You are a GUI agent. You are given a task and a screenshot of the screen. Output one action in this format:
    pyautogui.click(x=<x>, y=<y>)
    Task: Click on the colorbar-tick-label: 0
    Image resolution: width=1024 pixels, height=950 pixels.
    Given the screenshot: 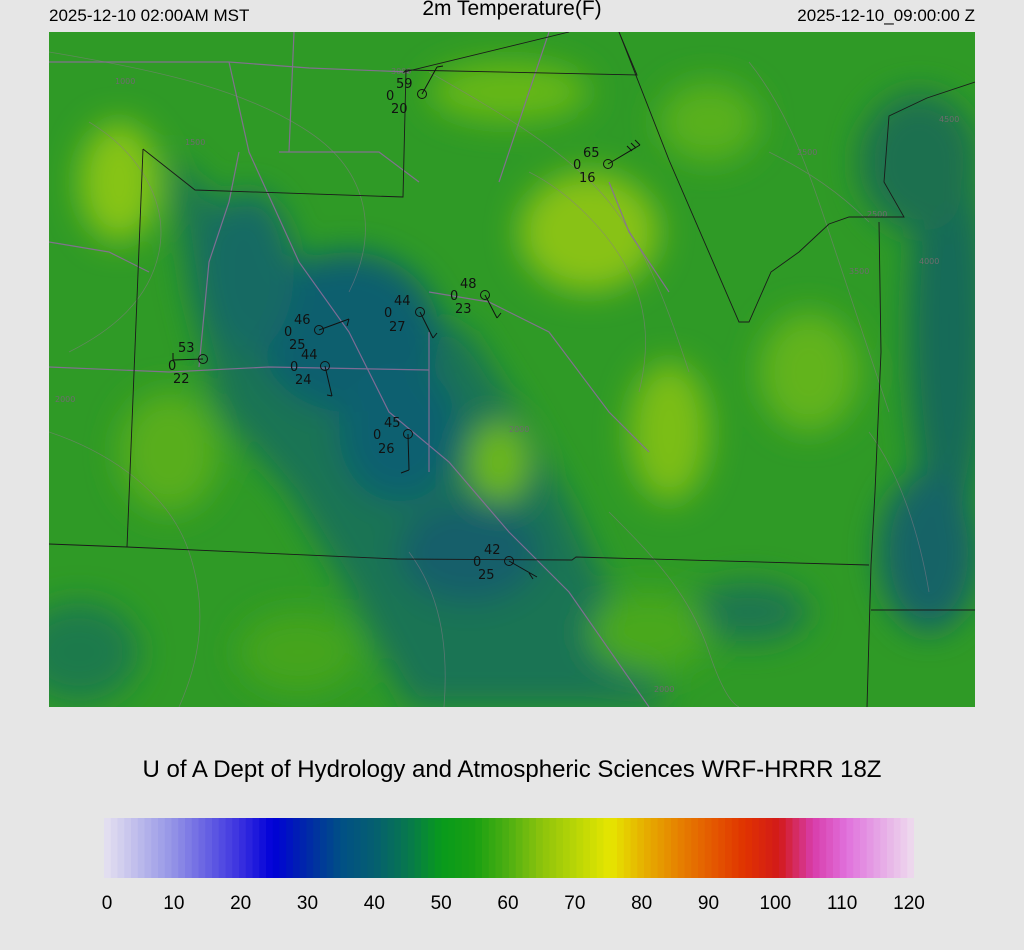 What is the action you would take?
    pyautogui.click(x=107, y=903)
    